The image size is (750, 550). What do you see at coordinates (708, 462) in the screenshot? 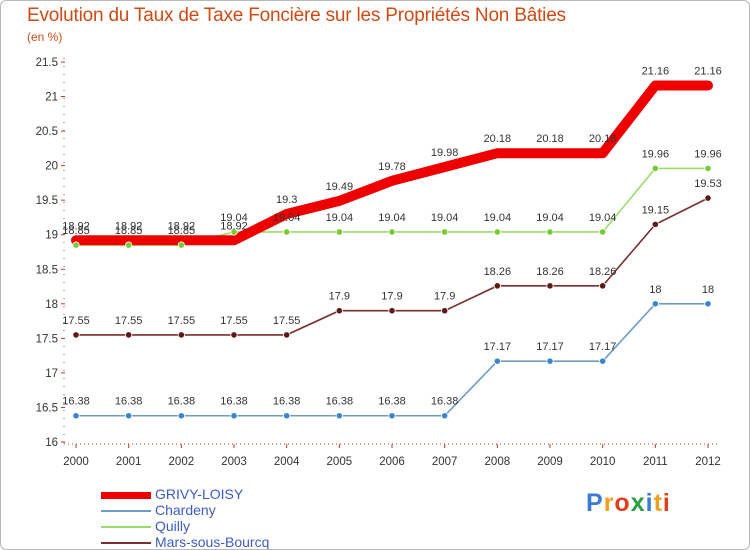
I see `x-tick-label: 2012` at bounding box center [708, 462].